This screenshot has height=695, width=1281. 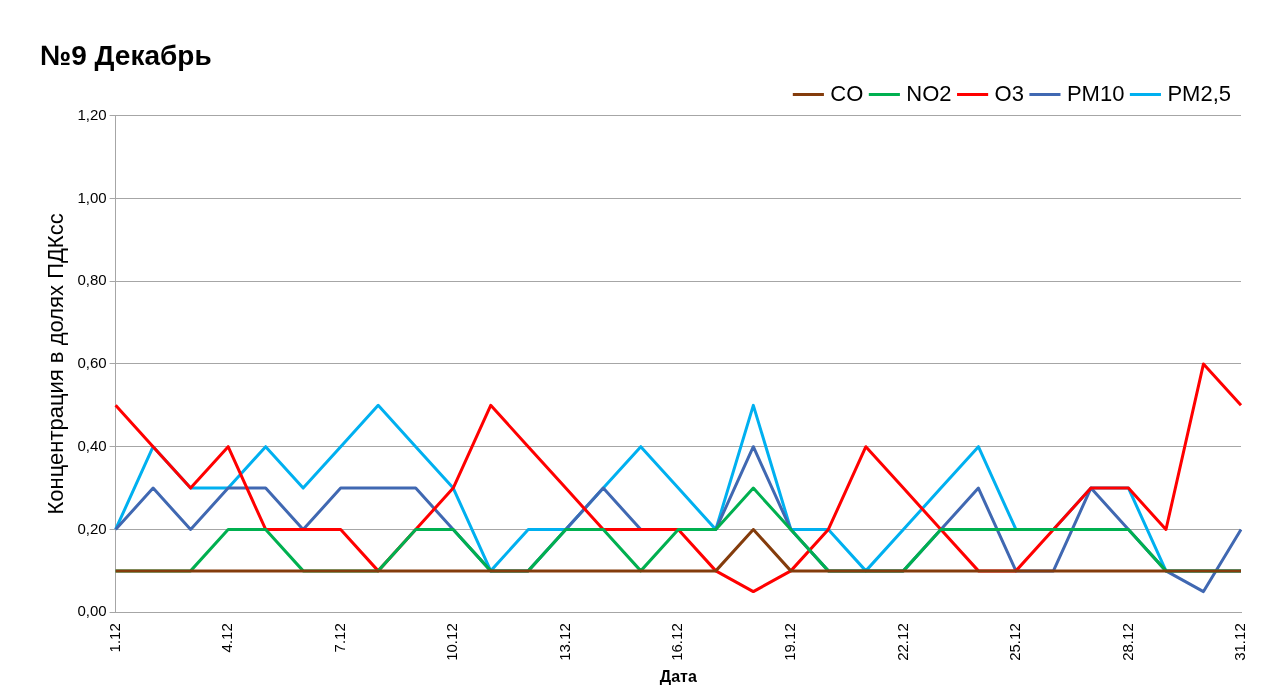 I want to click on legend-label: CO, so click(x=847, y=93).